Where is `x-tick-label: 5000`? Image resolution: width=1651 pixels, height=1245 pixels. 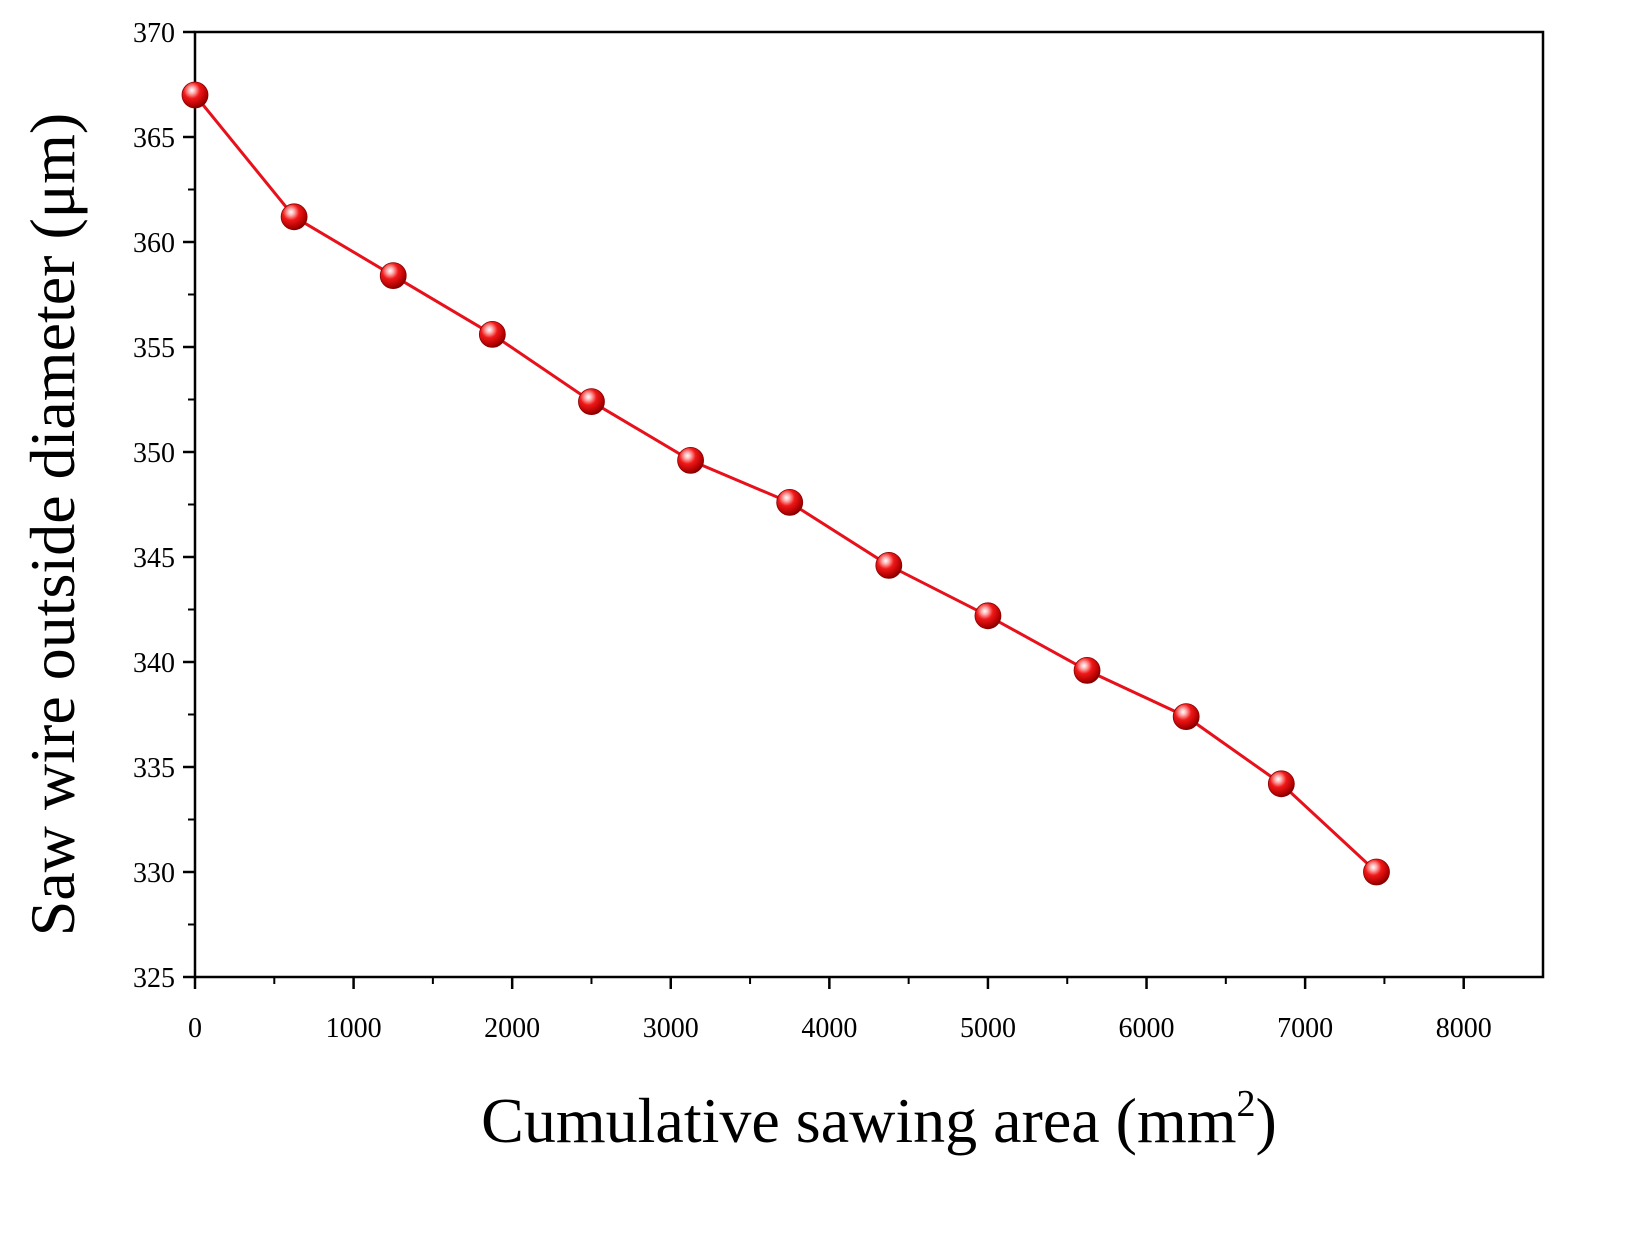 x-tick-label: 5000 is located at coordinates (988, 1028).